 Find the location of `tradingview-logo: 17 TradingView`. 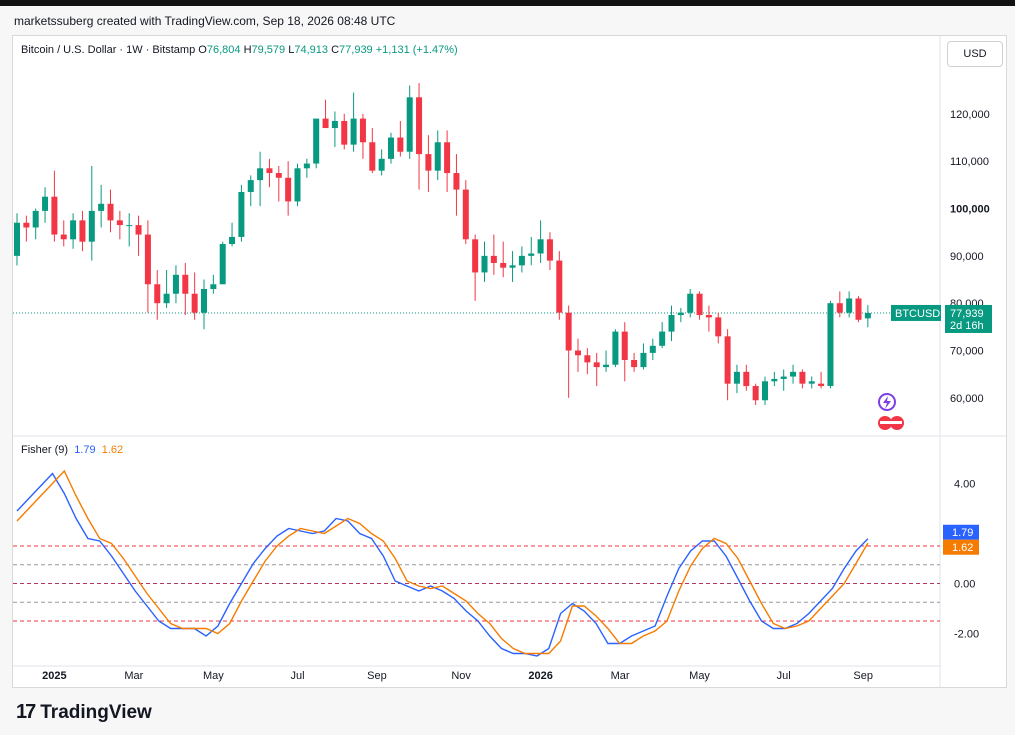

tradingview-logo: 17 TradingView is located at coordinates (84, 712).